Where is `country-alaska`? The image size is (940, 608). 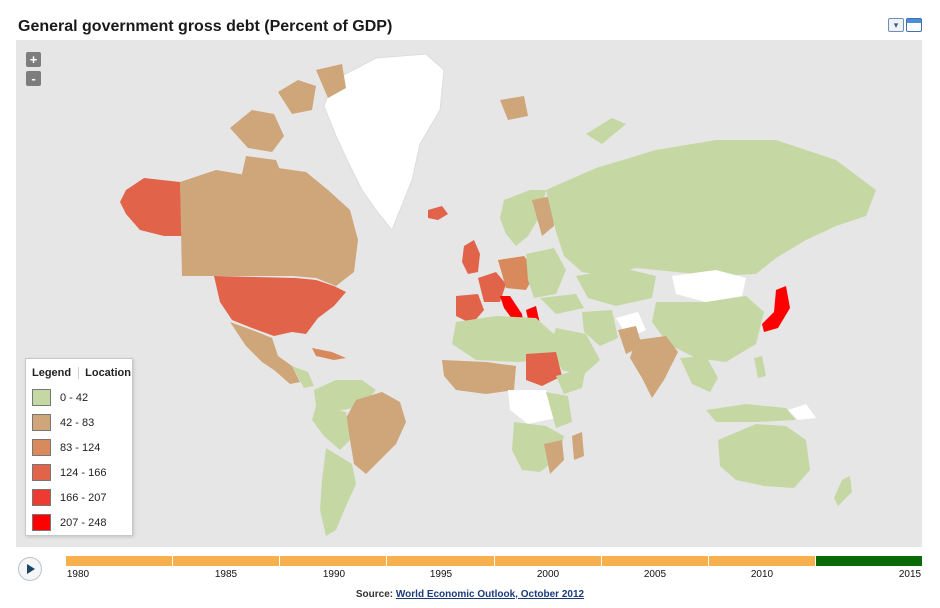
country-alaska is located at coordinates (151, 207).